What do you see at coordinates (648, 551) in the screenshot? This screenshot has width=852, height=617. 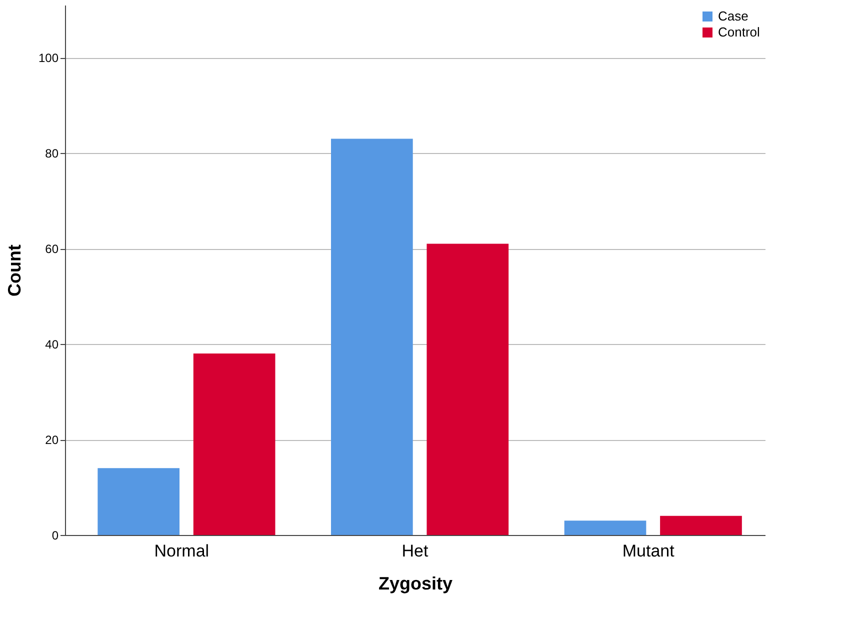 I see `x-tick-label: Mutant` at bounding box center [648, 551].